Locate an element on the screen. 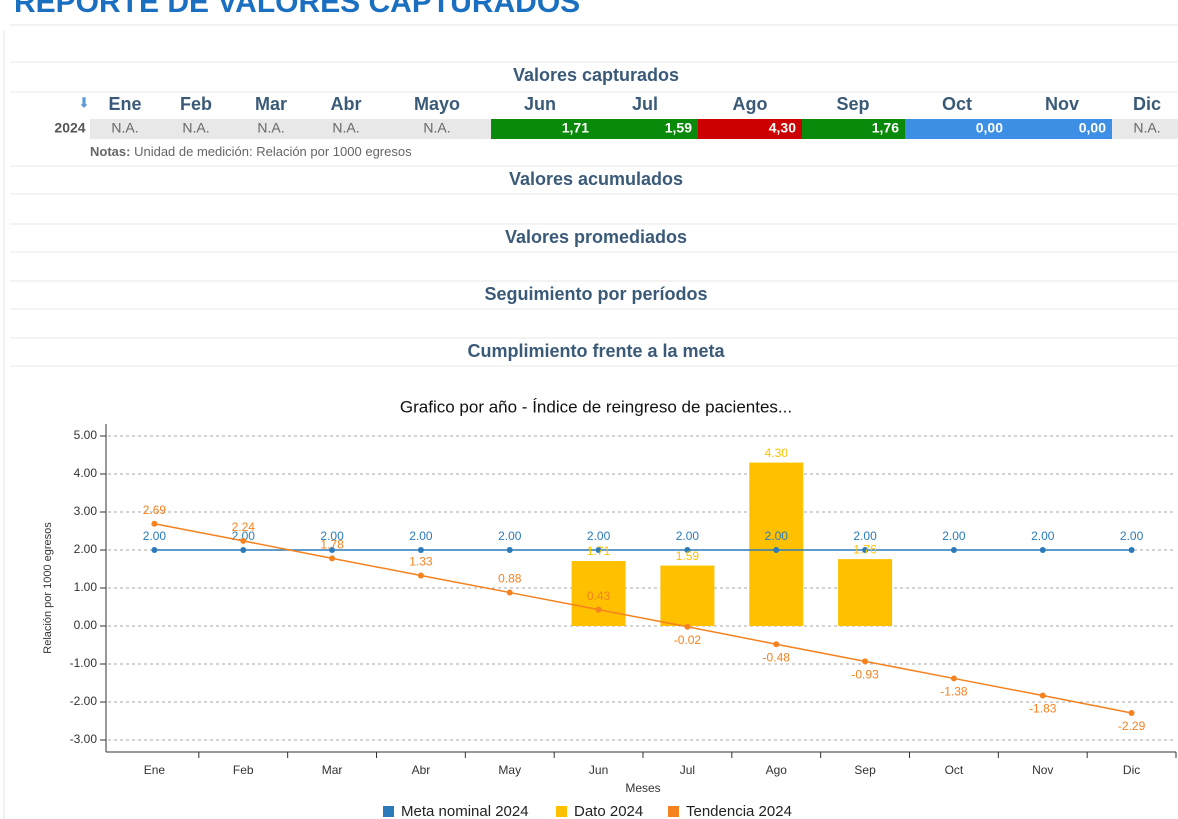 The width and height of the screenshot is (1178, 819). data-label: 2.24 is located at coordinates (244, 527).